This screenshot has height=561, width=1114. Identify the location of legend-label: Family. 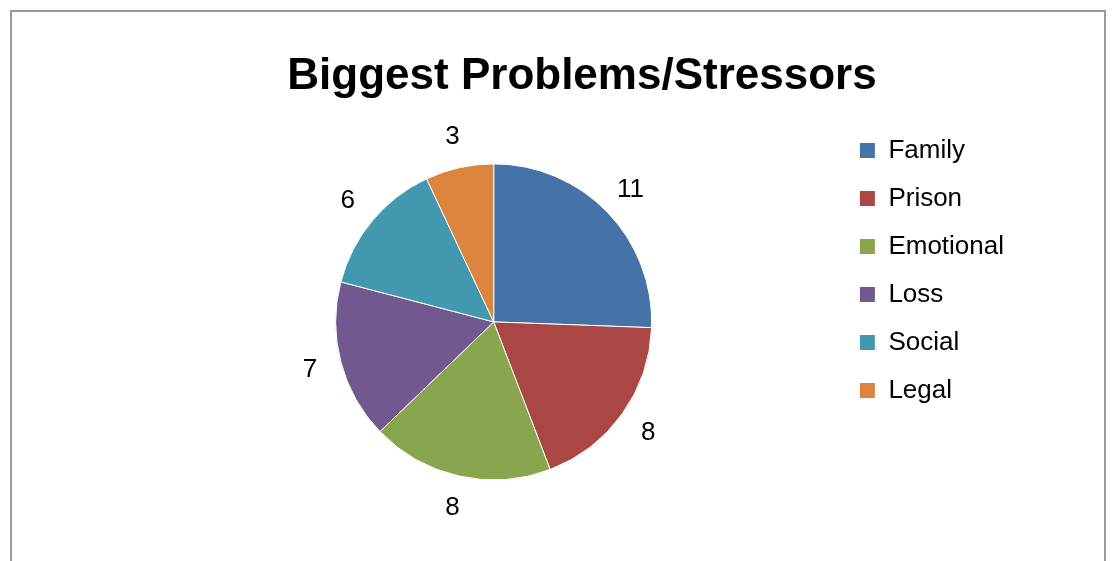
(926, 148).